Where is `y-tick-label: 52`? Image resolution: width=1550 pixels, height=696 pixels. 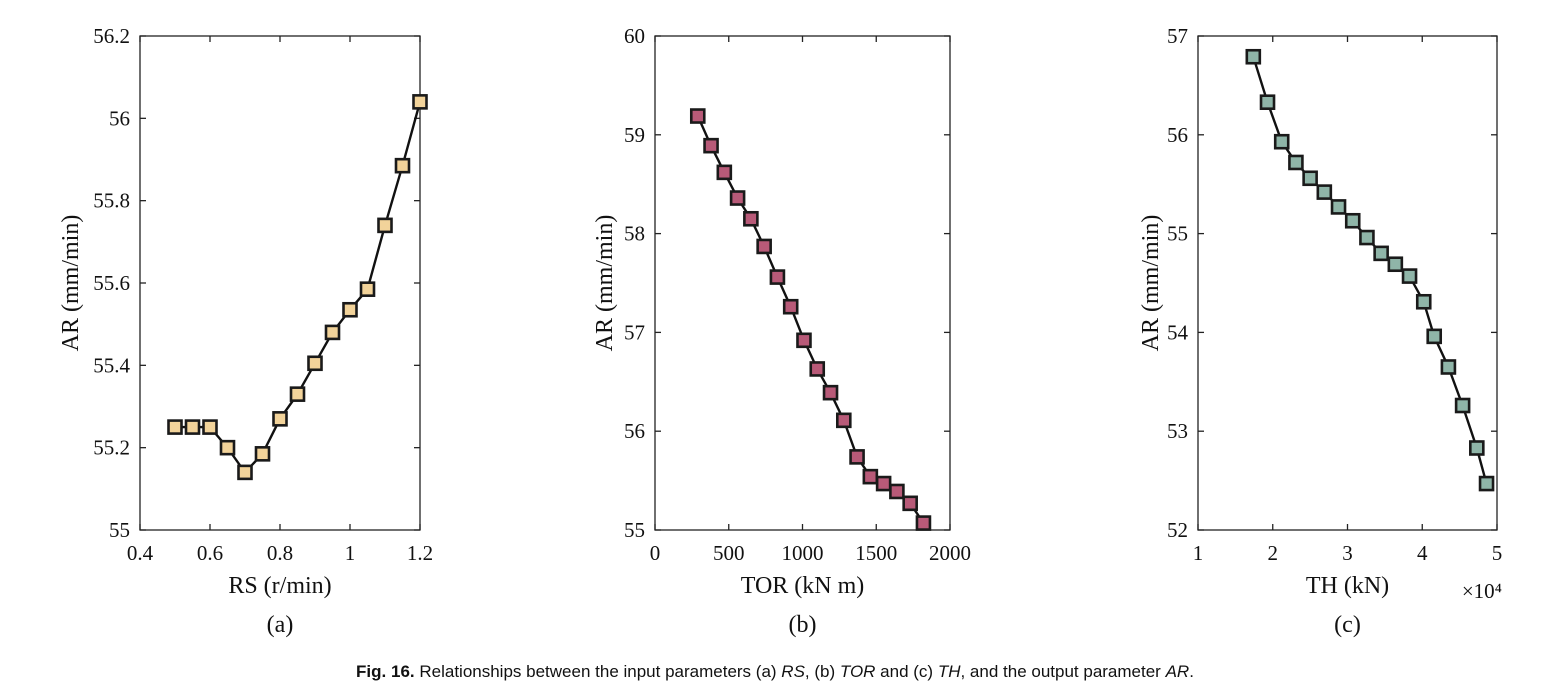 y-tick-label: 52 is located at coordinates (1177, 530).